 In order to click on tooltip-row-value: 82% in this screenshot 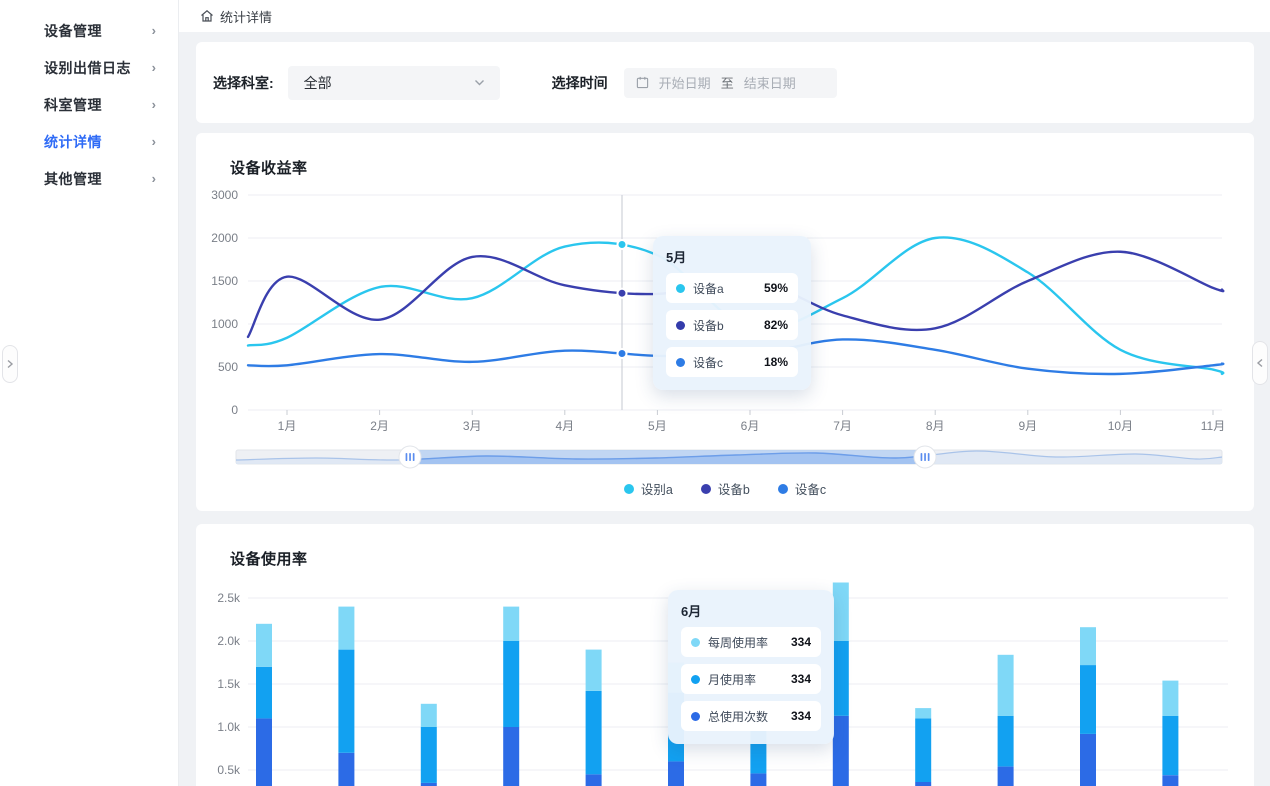, I will do `click(775, 325)`.